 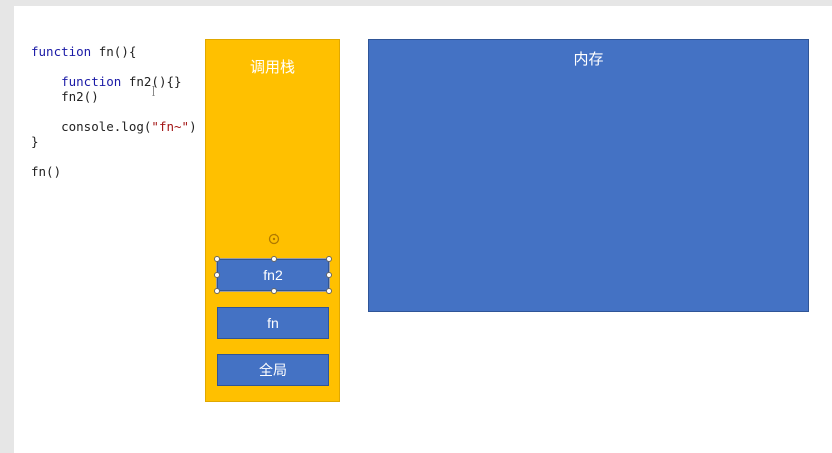 What do you see at coordinates (151, 81) in the screenshot?
I see `code-token: fn2(){}` at bounding box center [151, 81].